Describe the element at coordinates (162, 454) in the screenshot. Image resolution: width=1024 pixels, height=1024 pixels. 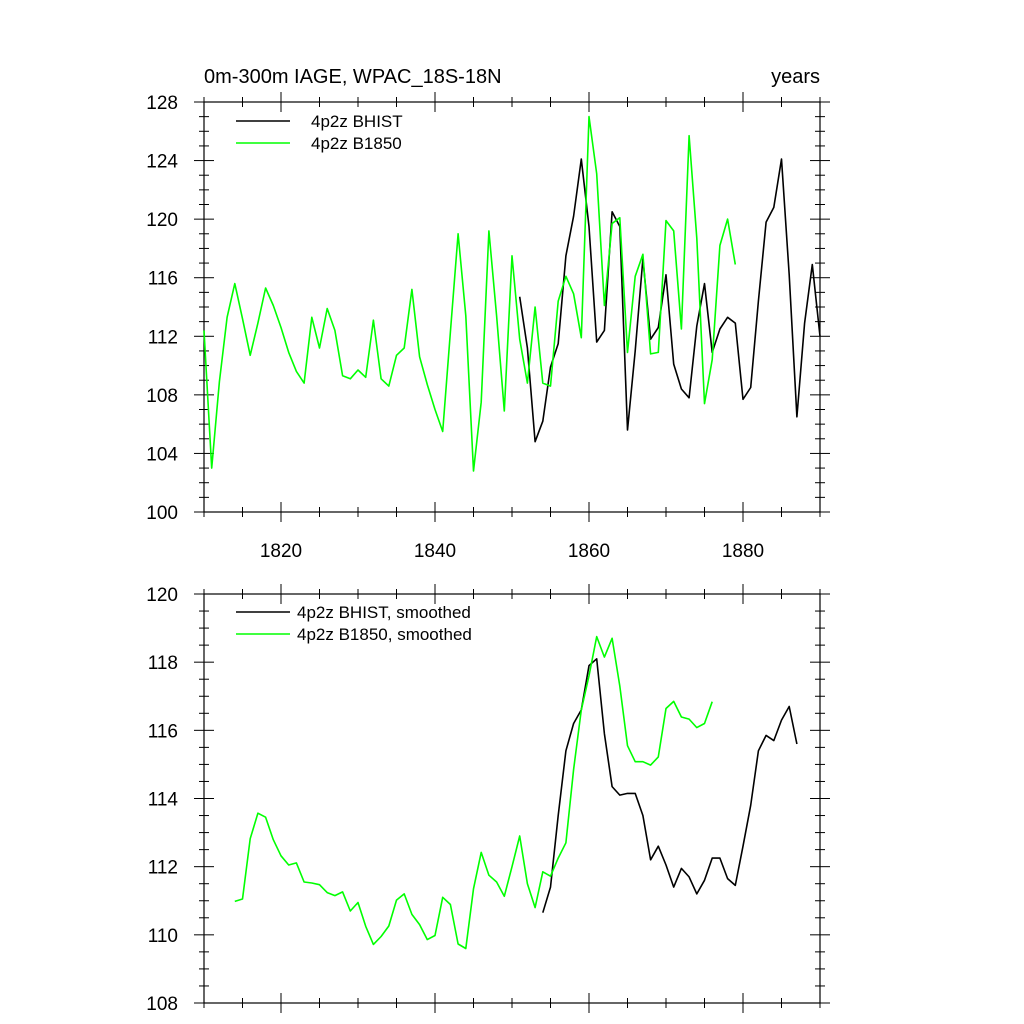
I see `top-chart-y-tick-label: 104` at that location.